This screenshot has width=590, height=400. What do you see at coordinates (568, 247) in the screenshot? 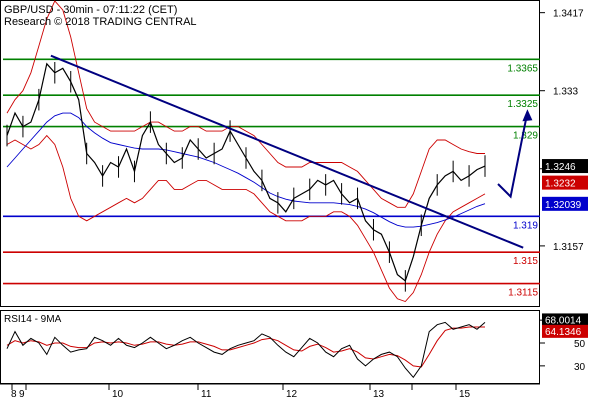
I see `price-tick-label: 1.3157` at bounding box center [568, 247].